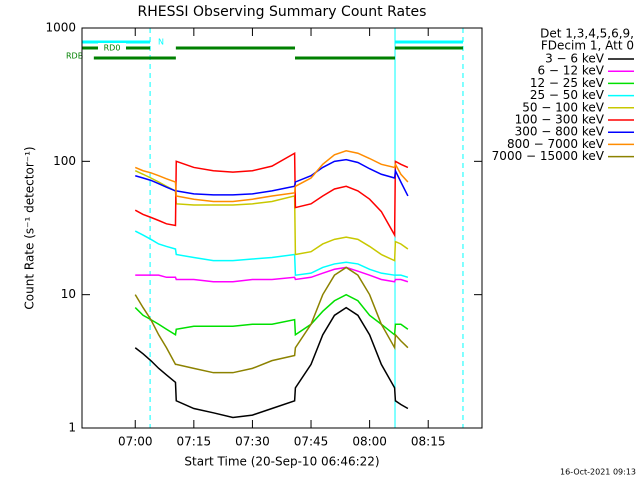  I want to click on x-axis-label: Start Time (20-Sep-10 06:46:22), so click(281, 462).